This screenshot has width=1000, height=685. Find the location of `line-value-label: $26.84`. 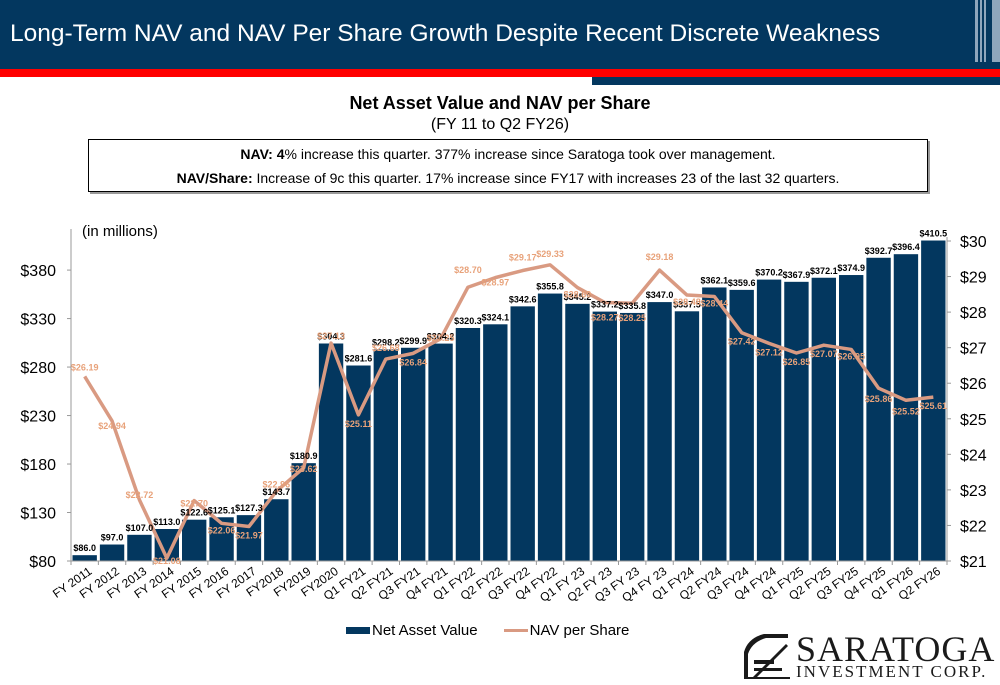

line-value-label: $26.84 is located at coordinates (413, 362).